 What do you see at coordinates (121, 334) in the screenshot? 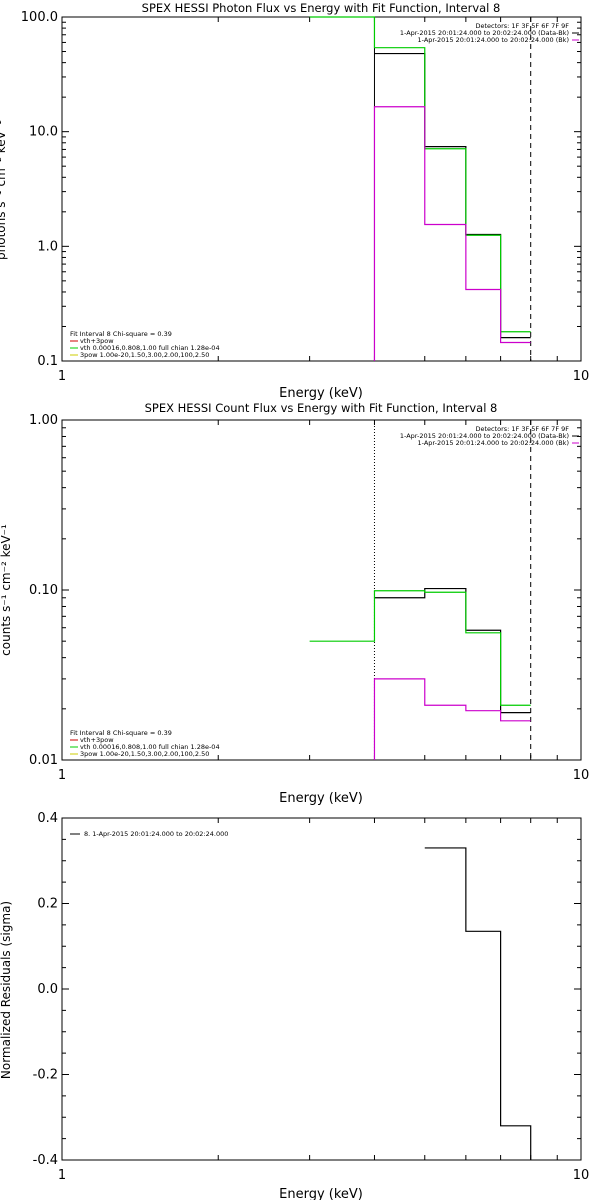
I see `photon-flux-fit-text-line: Fit Interval 8 Chi-square = 0.39` at bounding box center [121, 334].